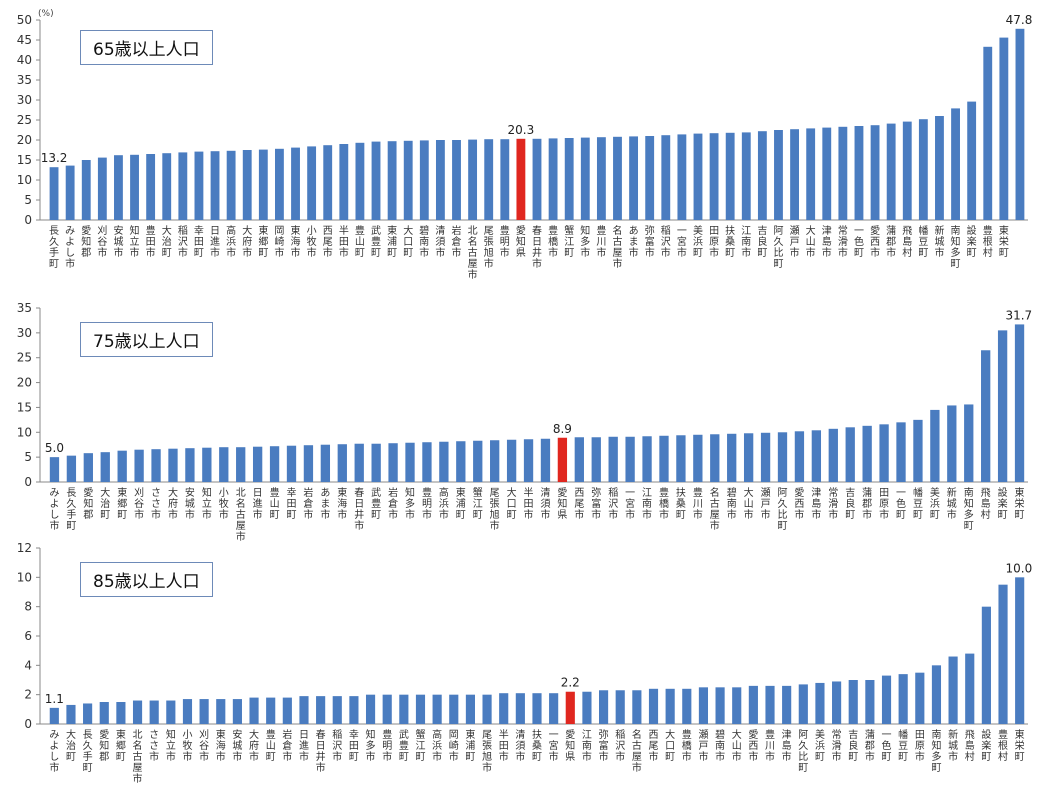 Image resolution: width=1045 pixels, height=793 pixels. What do you see at coordinates (86, 241) in the screenshot?
I see `x-category-label: 愛知郡` at bounding box center [86, 241].